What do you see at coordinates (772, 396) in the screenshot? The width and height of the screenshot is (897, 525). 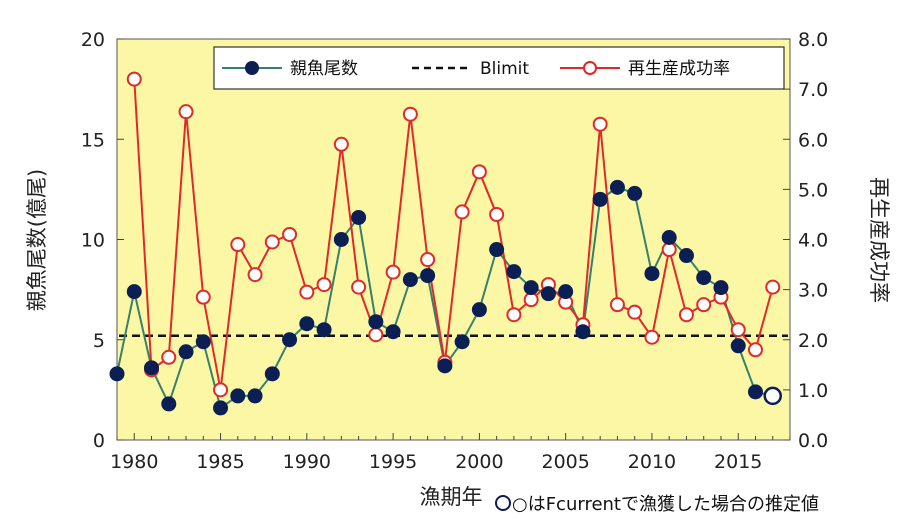 I see `spawners-estimated-point` at bounding box center [772, 396].